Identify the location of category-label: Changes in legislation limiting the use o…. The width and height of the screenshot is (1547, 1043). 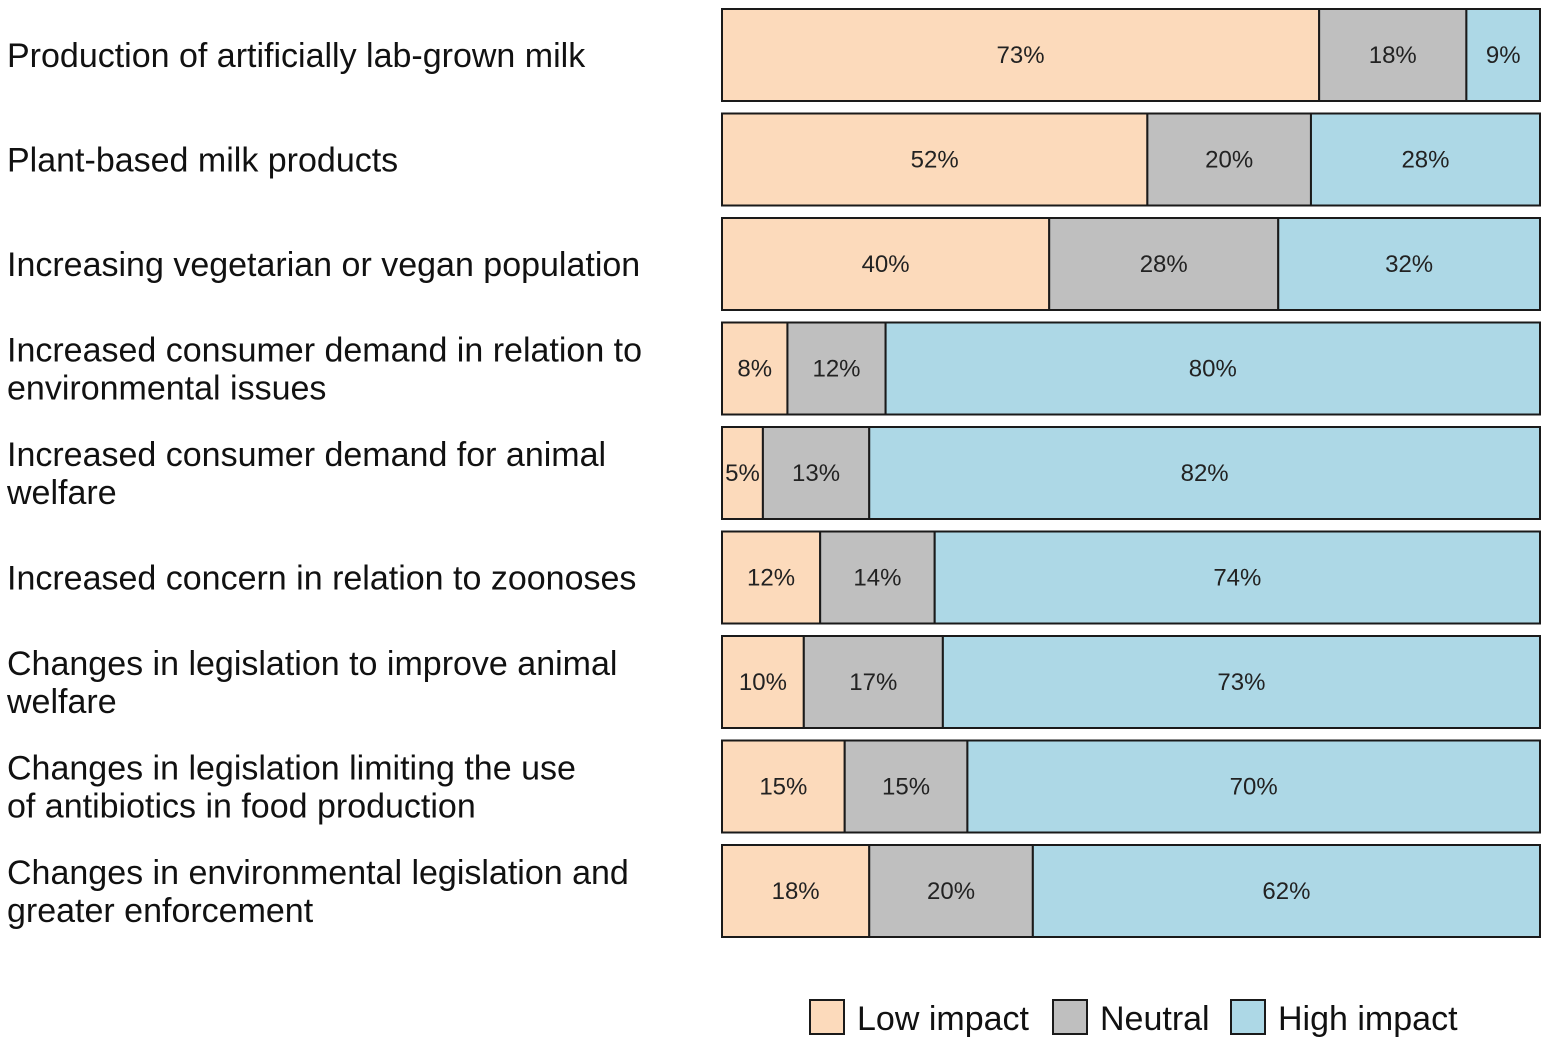
(291, 788).